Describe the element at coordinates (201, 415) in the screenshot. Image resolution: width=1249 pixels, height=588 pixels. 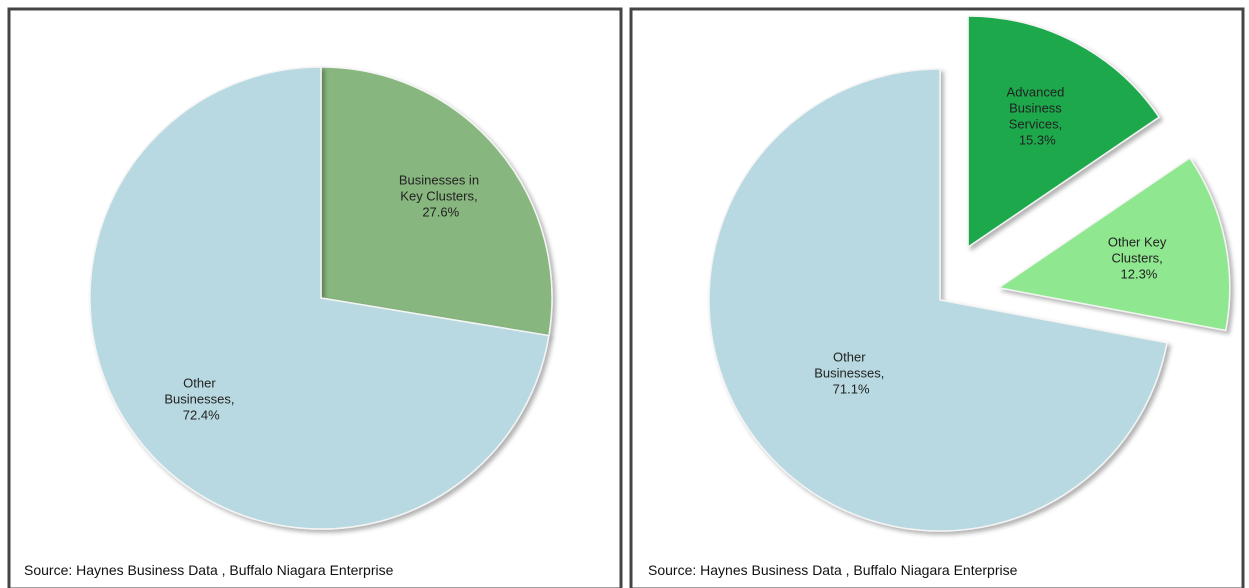
I see `label-line: 72.4%` at that location.